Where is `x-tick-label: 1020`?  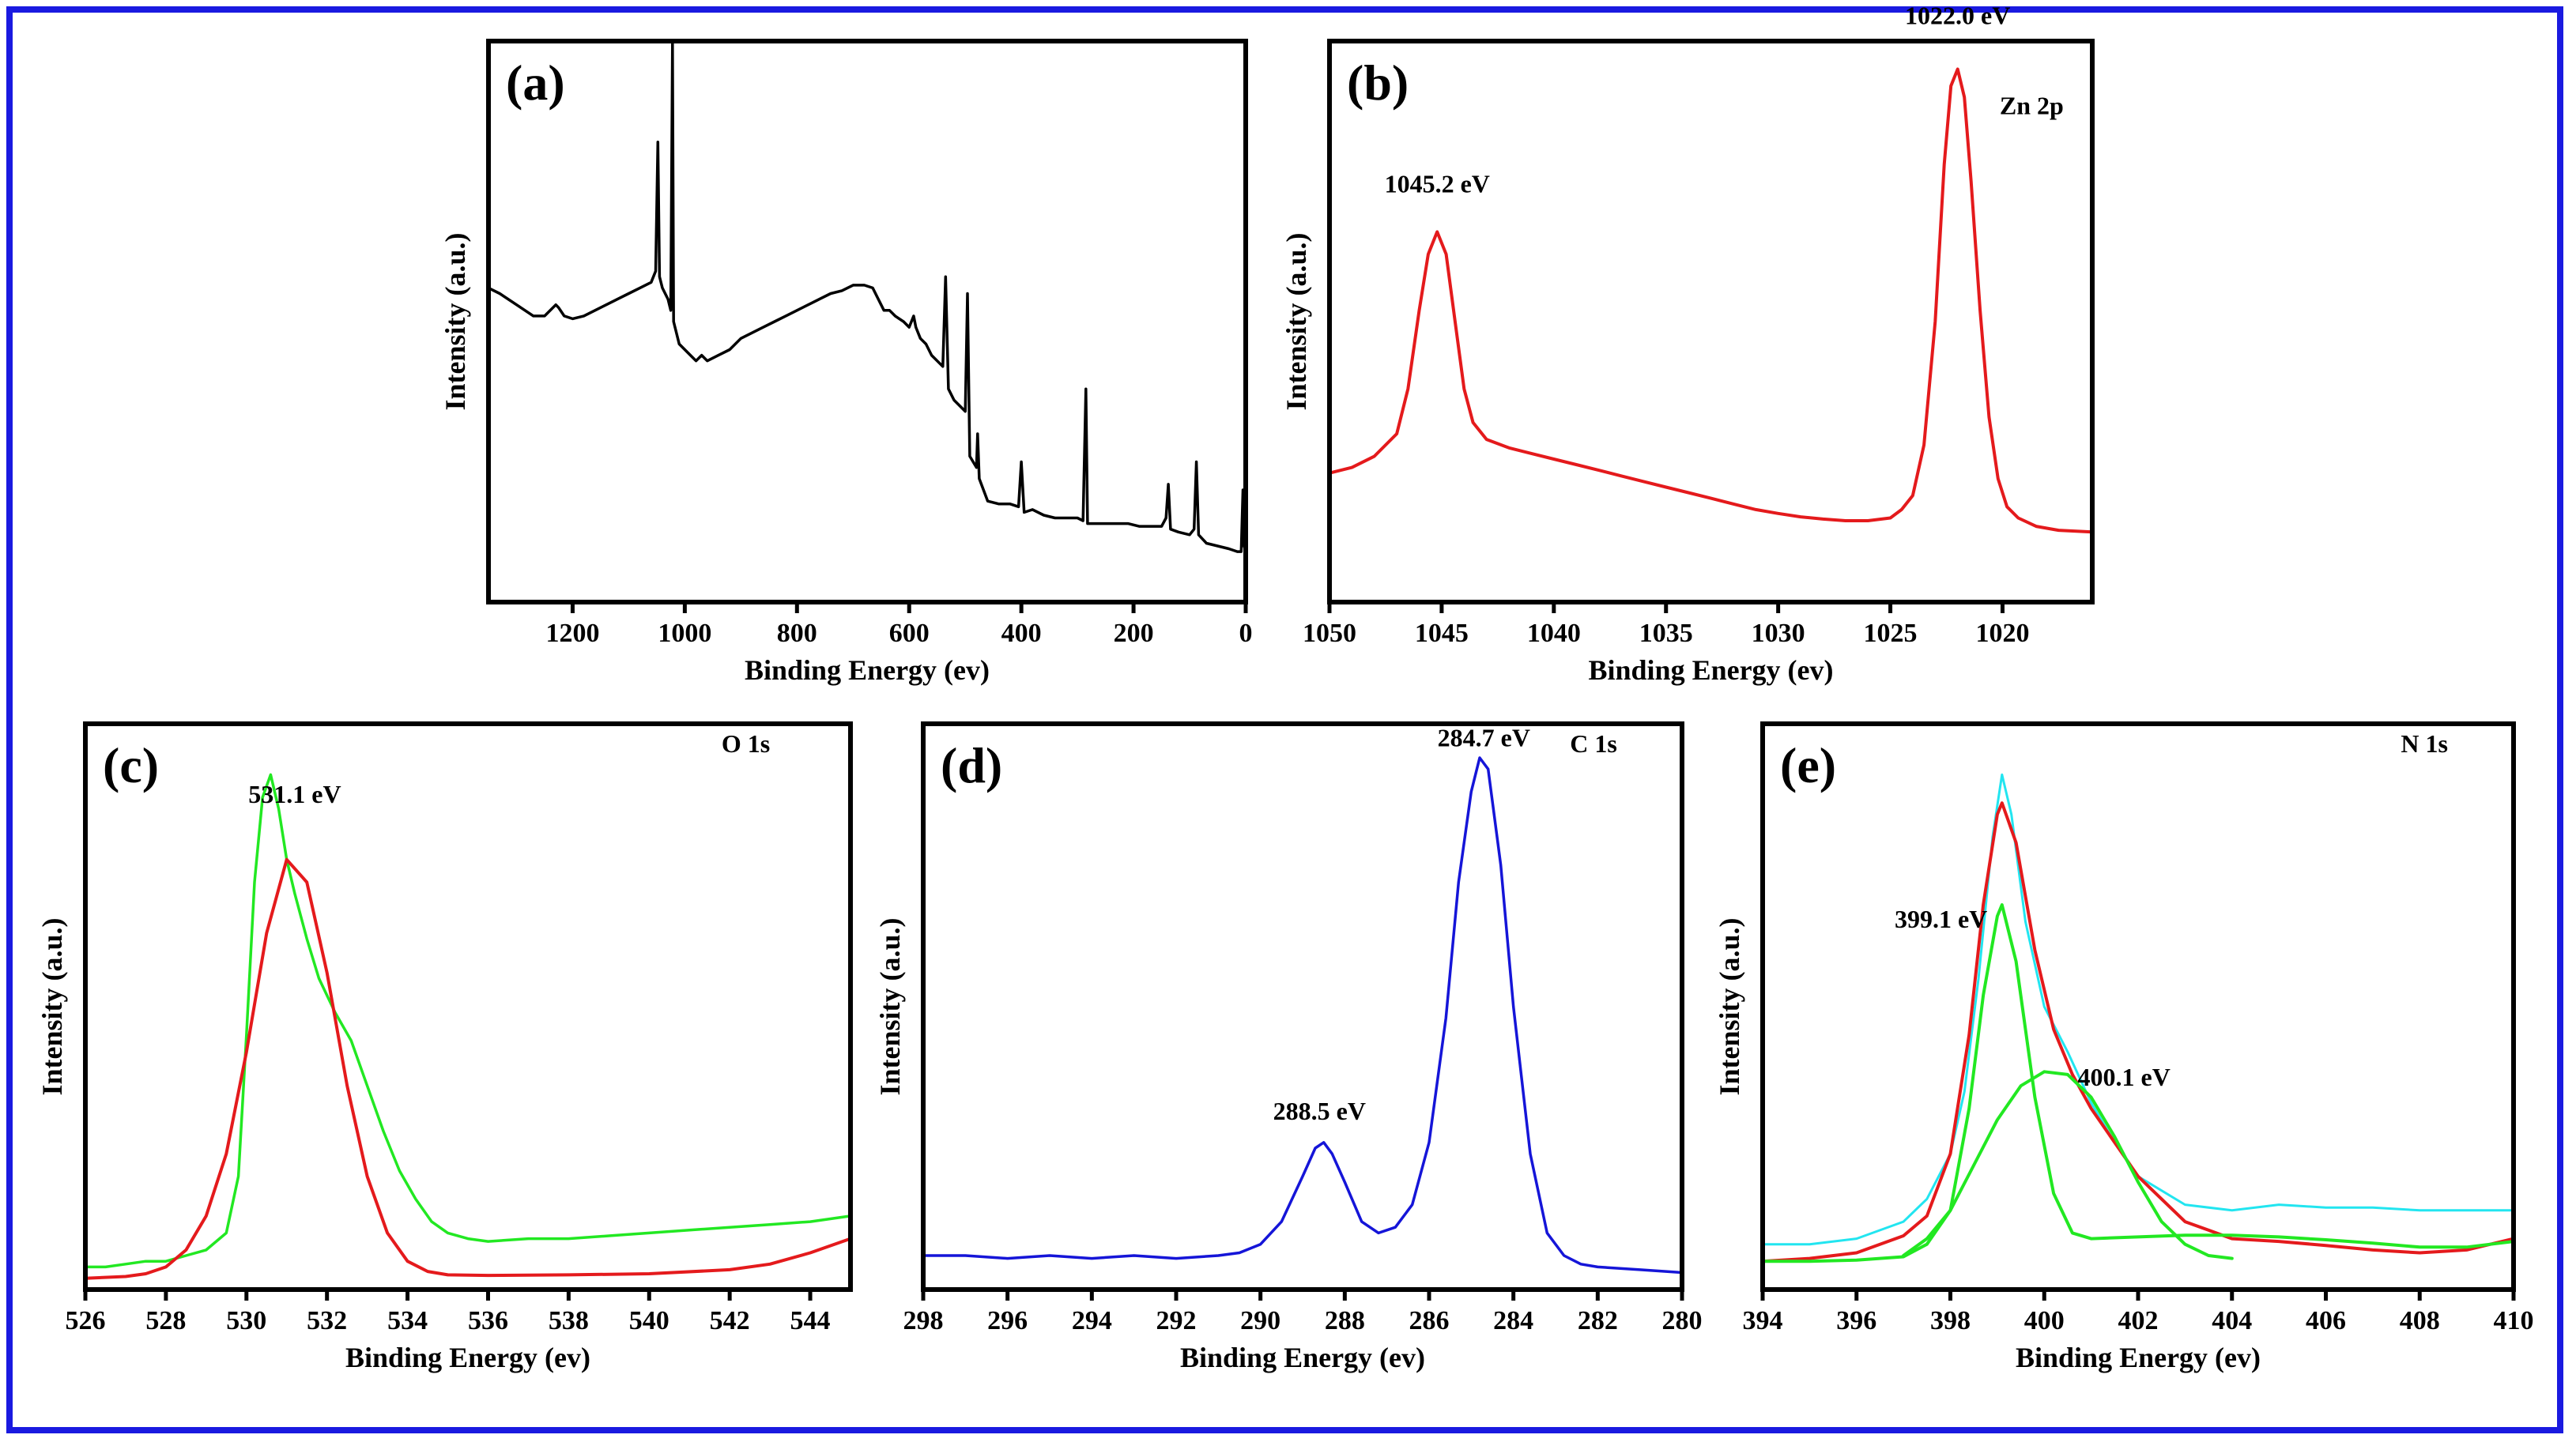 x-tick-label: 1020 is located at coordinates (2002, 633).